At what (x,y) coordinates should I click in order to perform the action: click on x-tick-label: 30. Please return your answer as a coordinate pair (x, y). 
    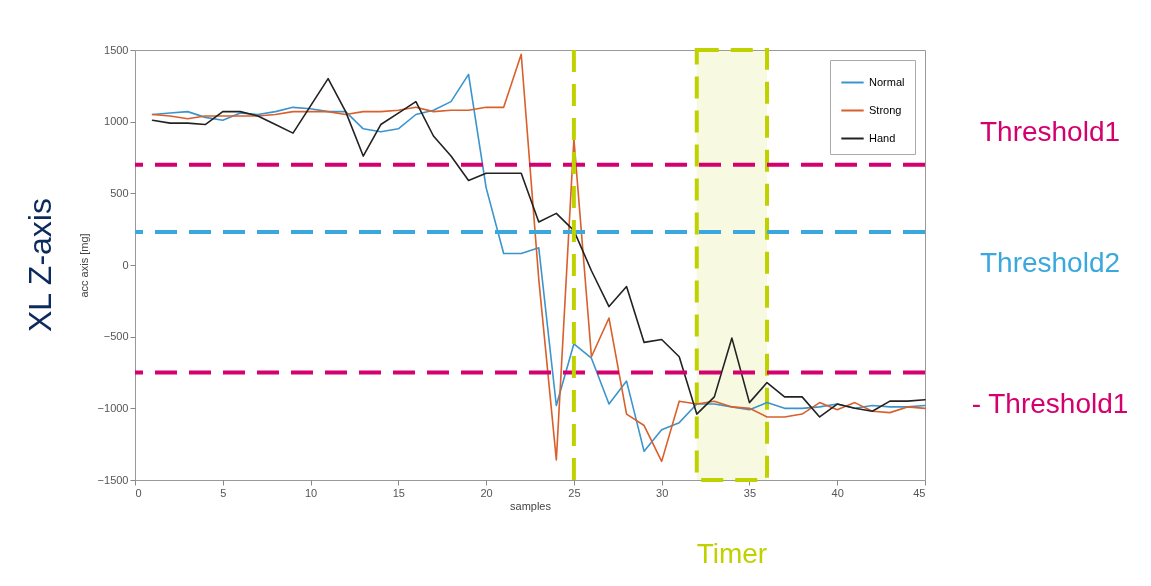
    Looking at the image, I should click on (662, 492).